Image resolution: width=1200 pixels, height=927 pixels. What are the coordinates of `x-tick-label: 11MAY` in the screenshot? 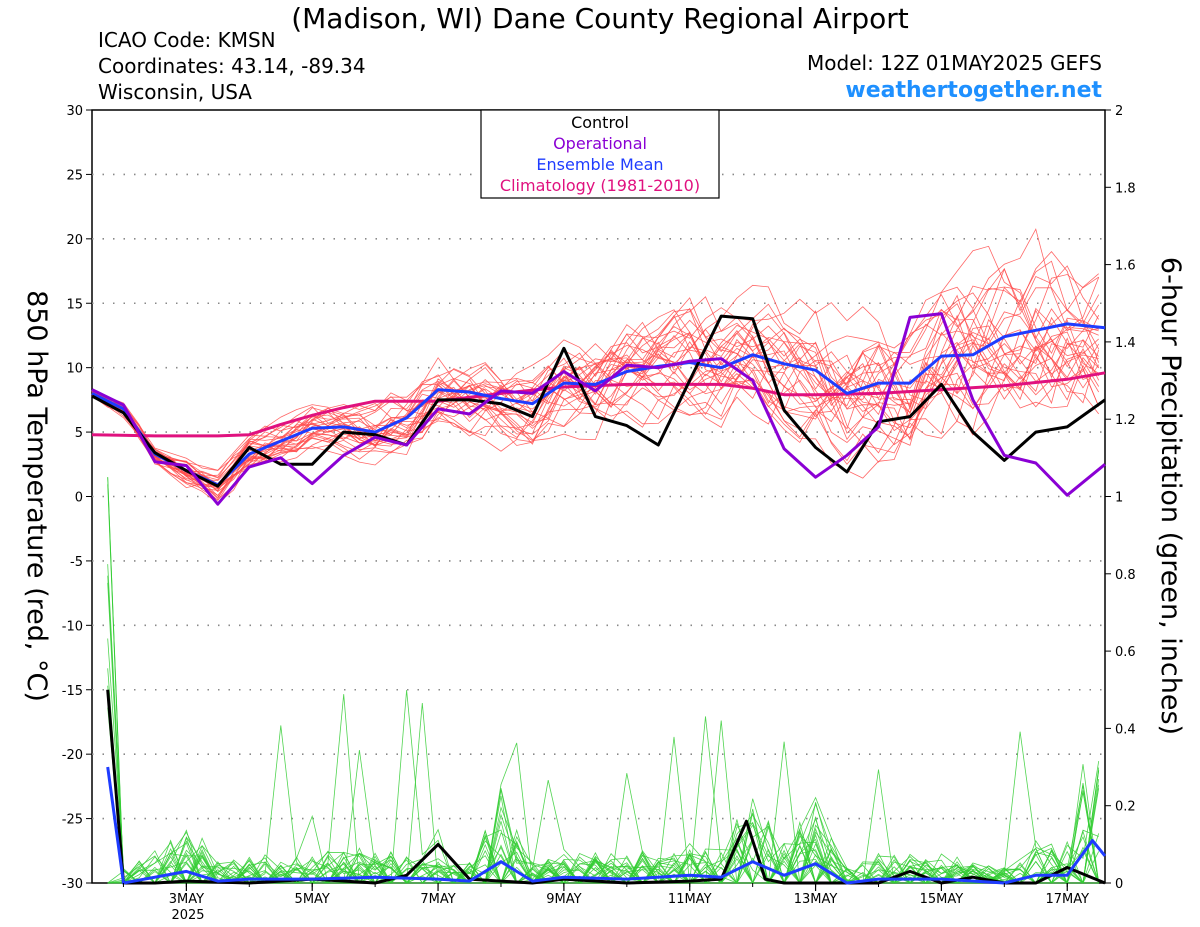 It's located at (690, 899).